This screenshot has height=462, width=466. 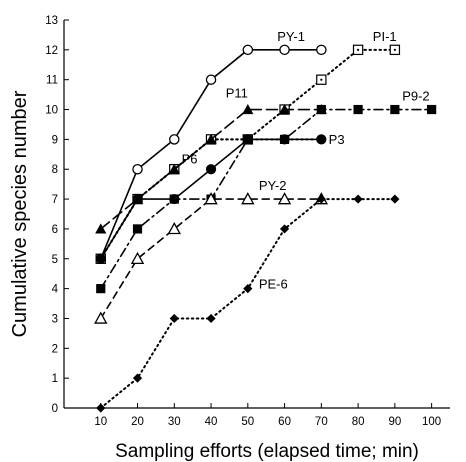 I want to click on series-p6, so click(x=211, y=199).